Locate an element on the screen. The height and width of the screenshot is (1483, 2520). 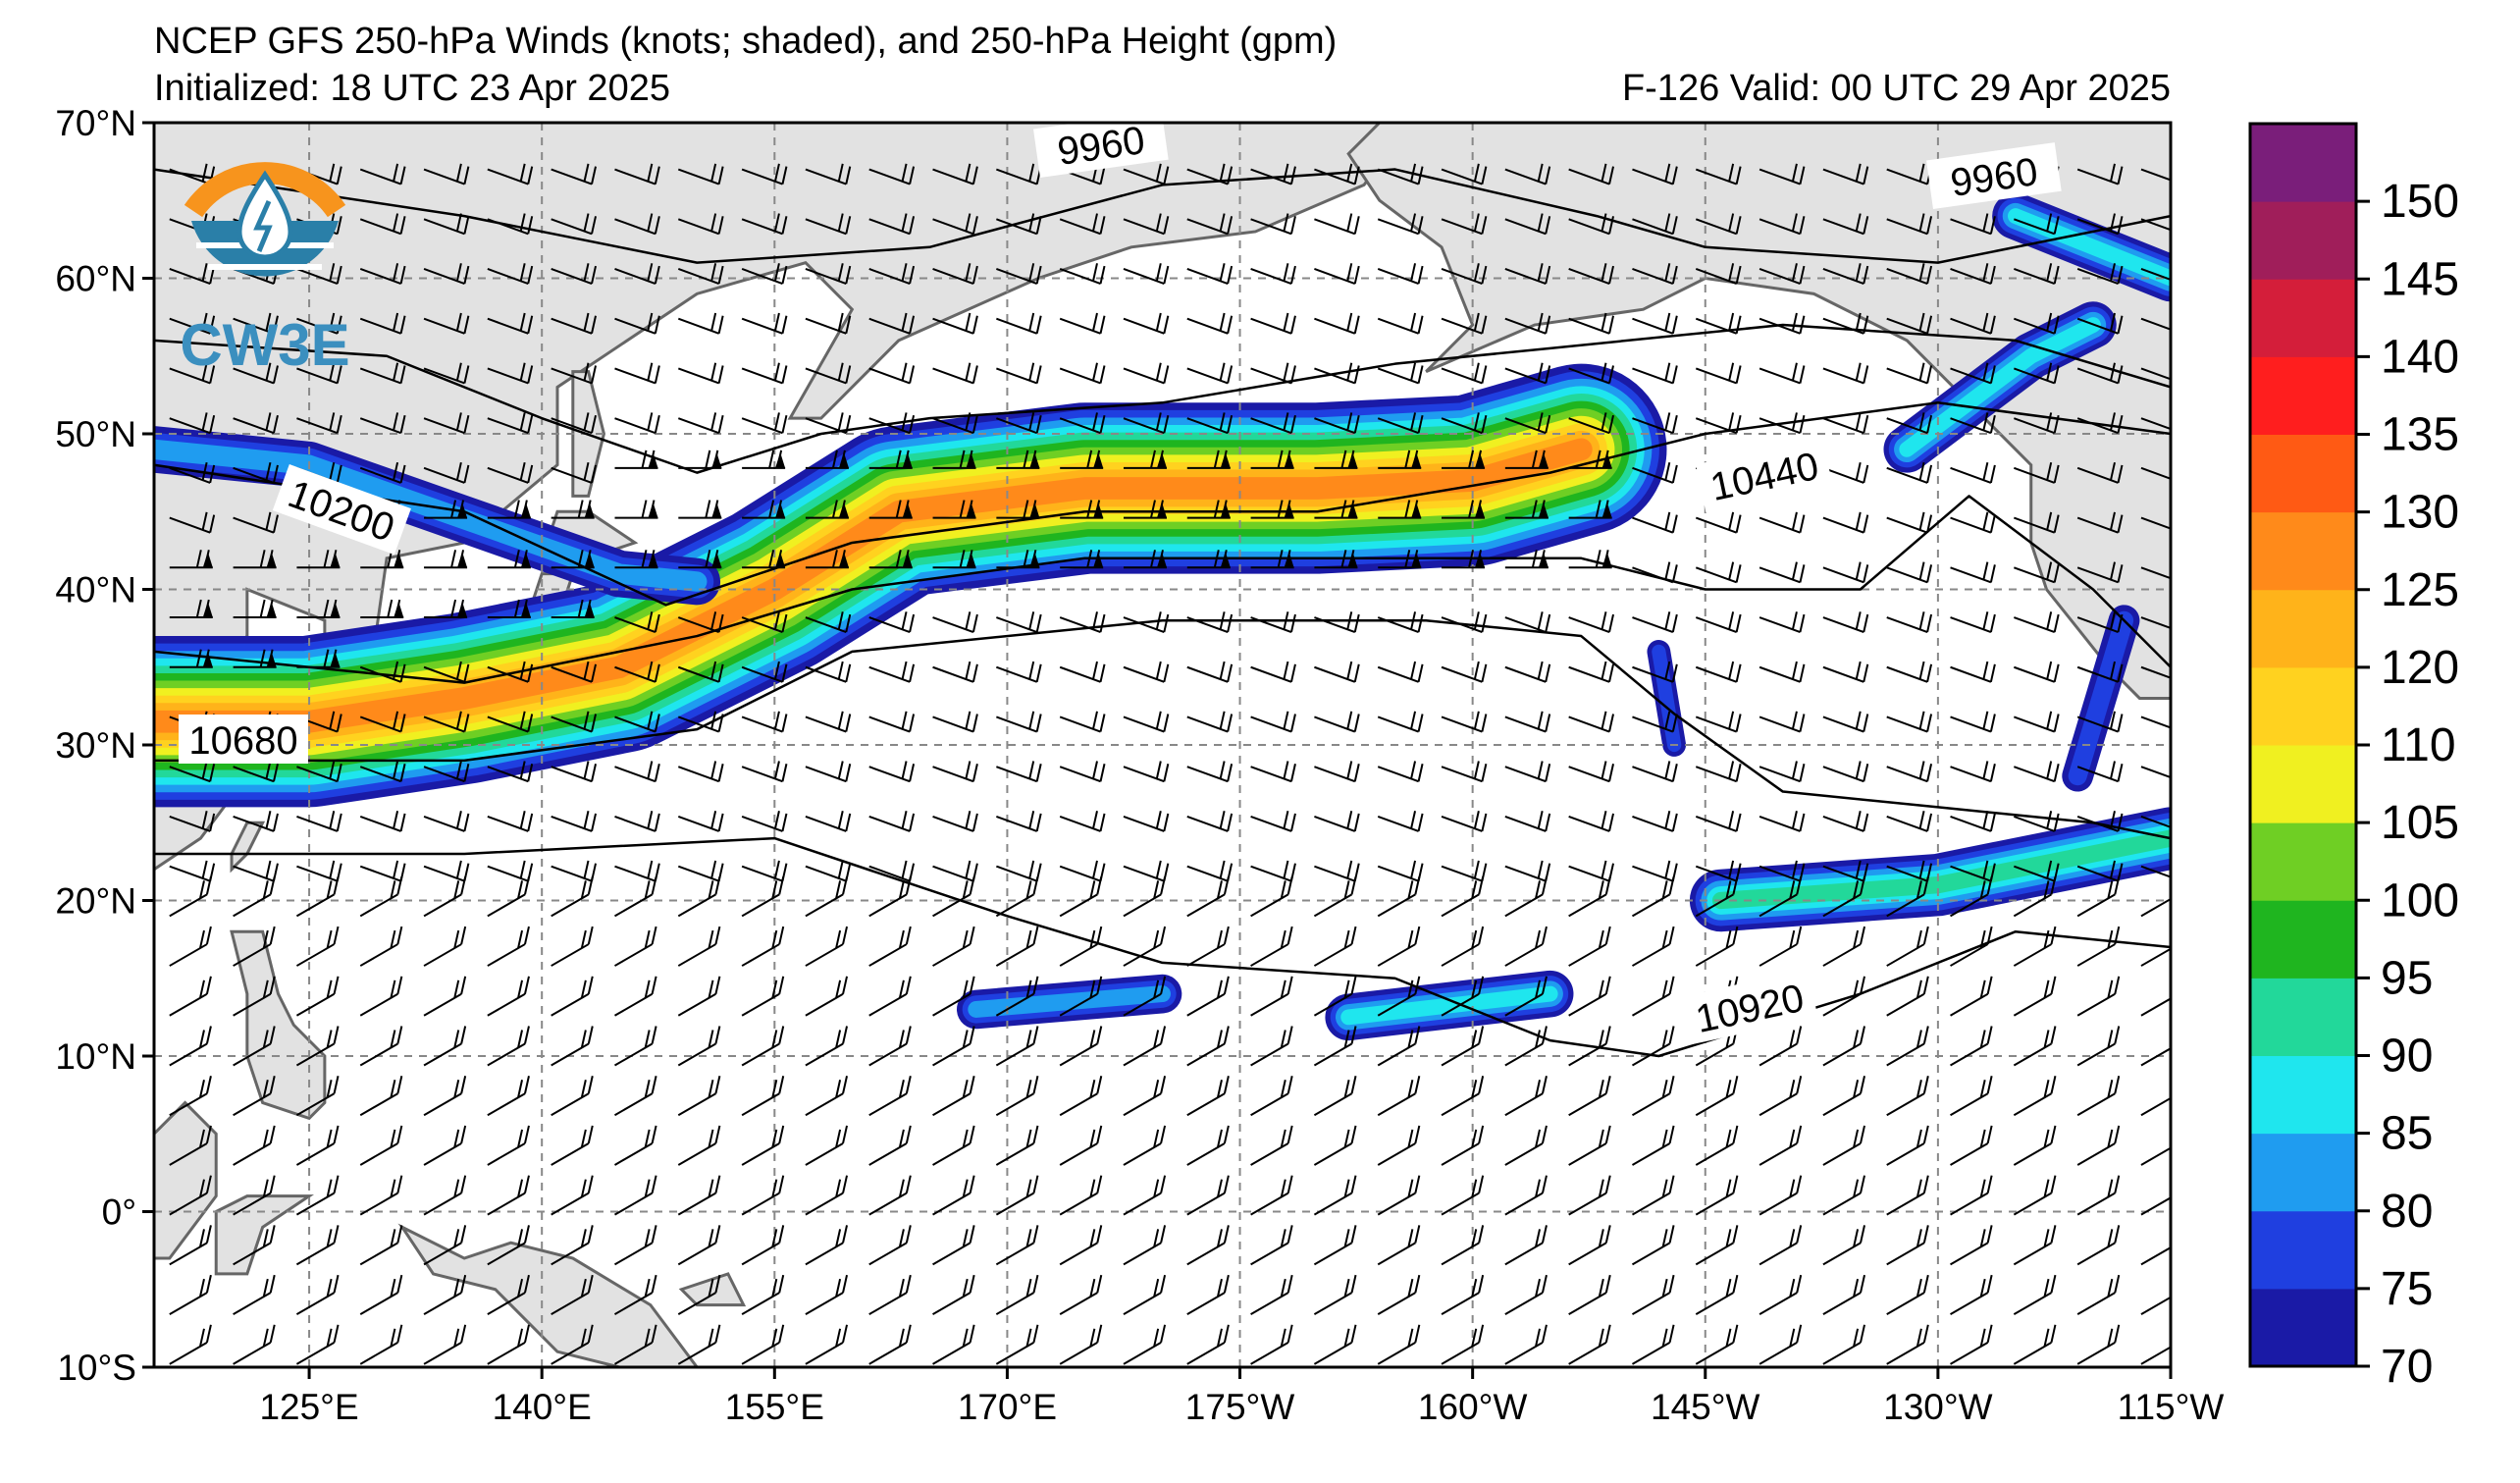
lon-label: 160°W is located at coordinates (1473, 1407).